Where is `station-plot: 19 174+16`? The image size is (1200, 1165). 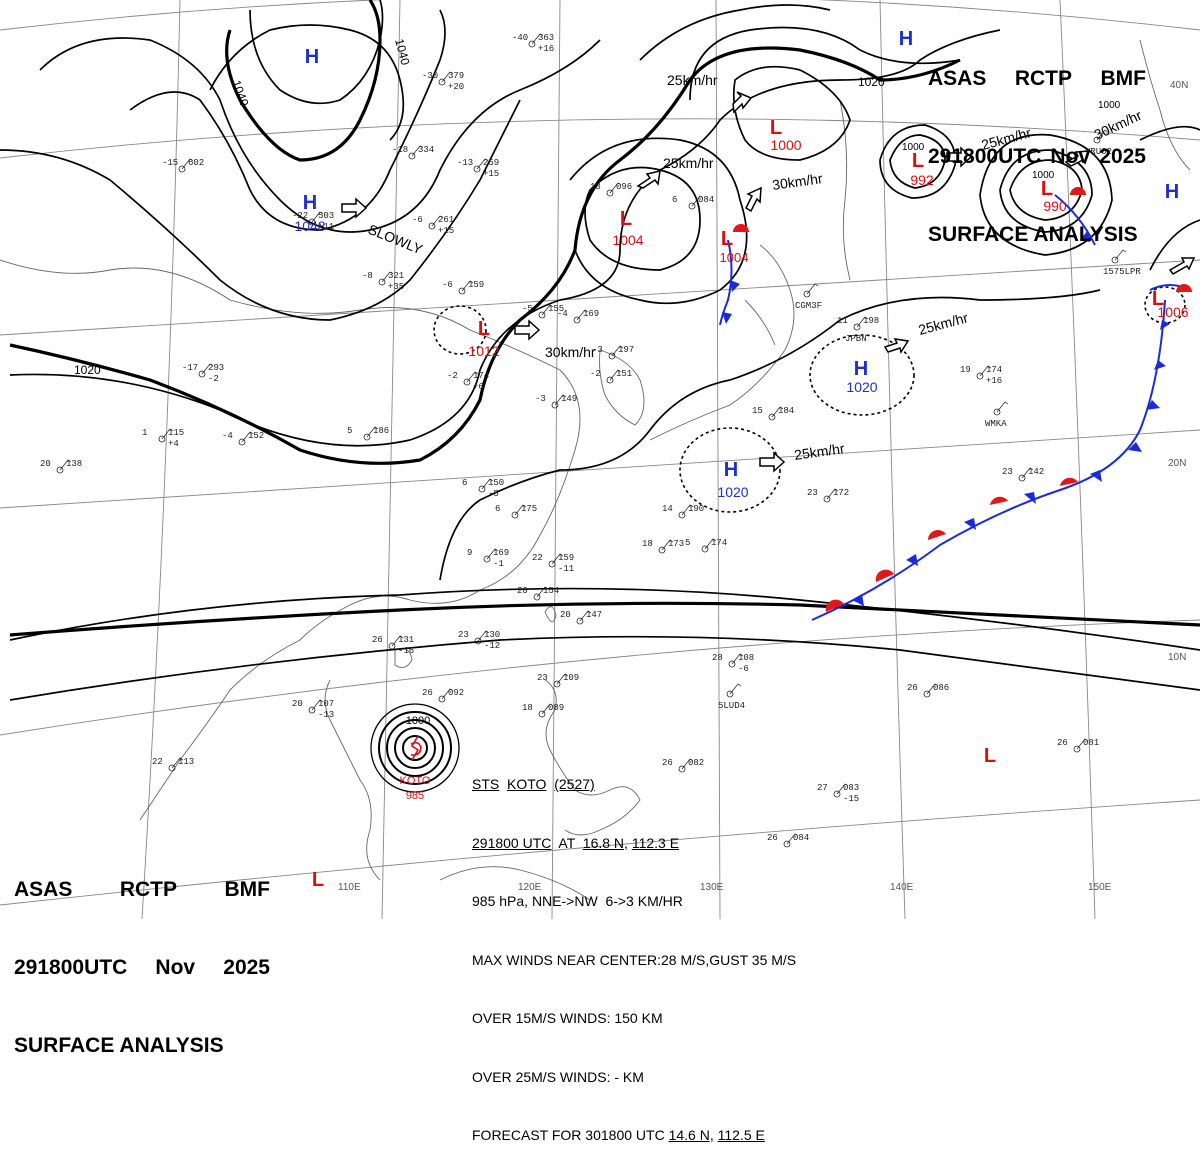 station-plot: 19 174+16 is located at coordinates (981, 375).